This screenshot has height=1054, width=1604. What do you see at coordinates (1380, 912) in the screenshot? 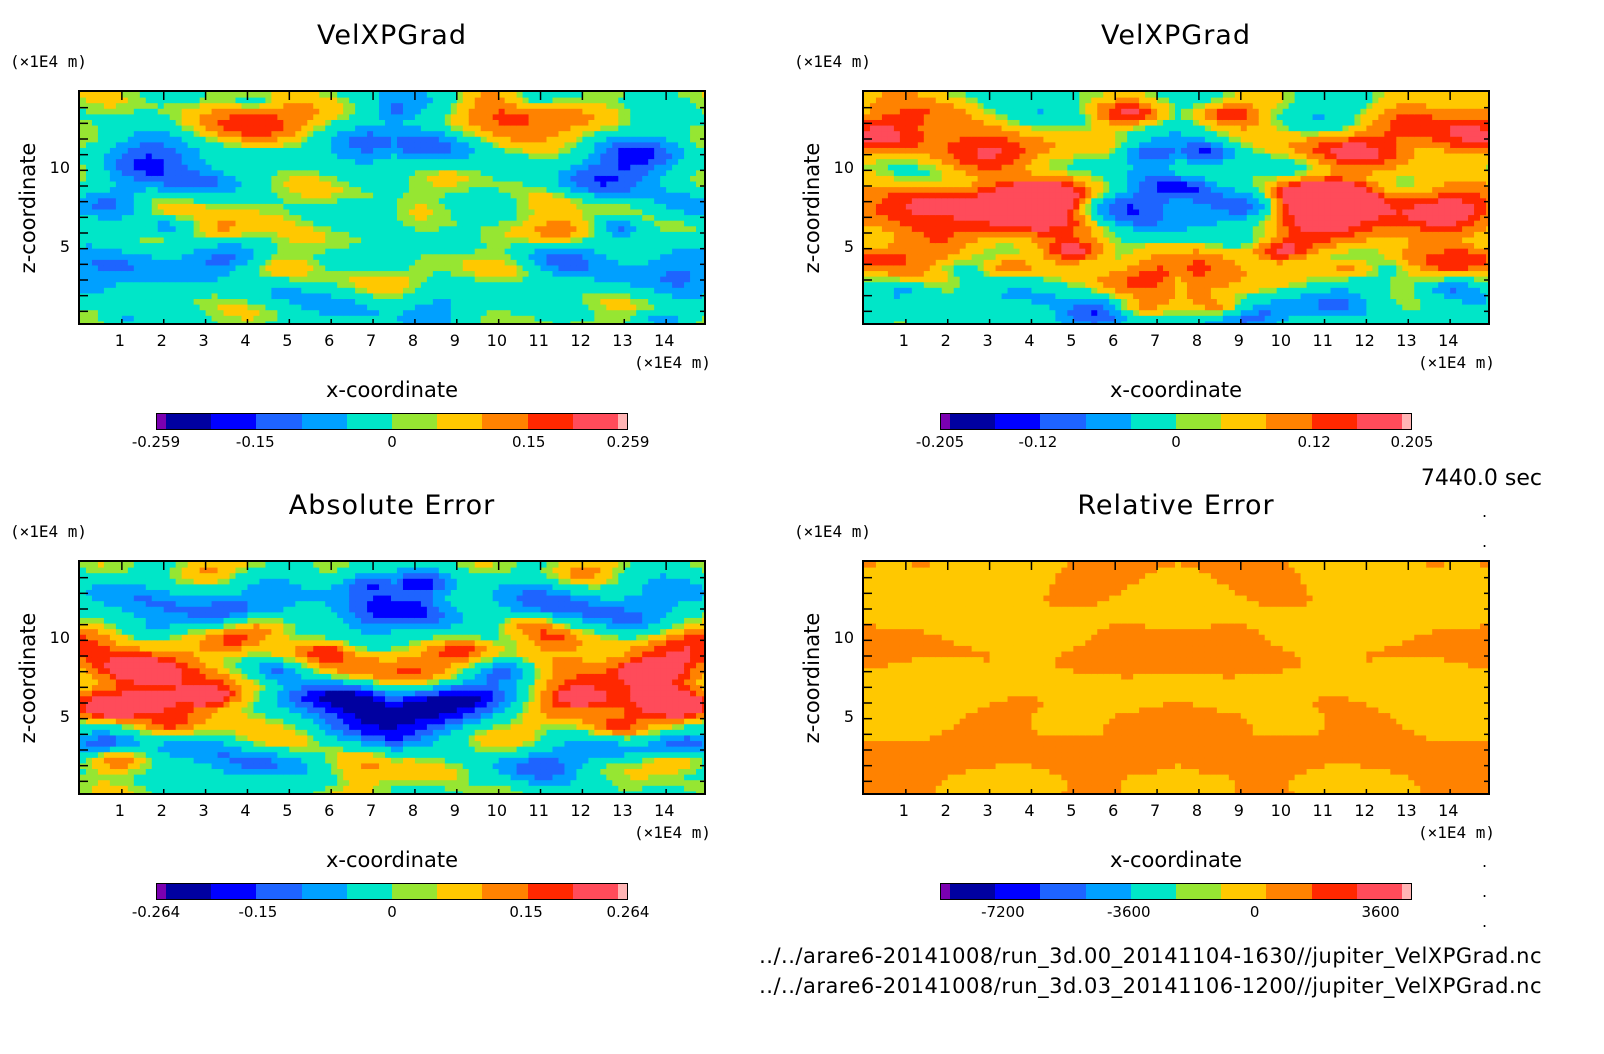
I see `colorbar-label: 3600` at bounding box center [1380, 912].